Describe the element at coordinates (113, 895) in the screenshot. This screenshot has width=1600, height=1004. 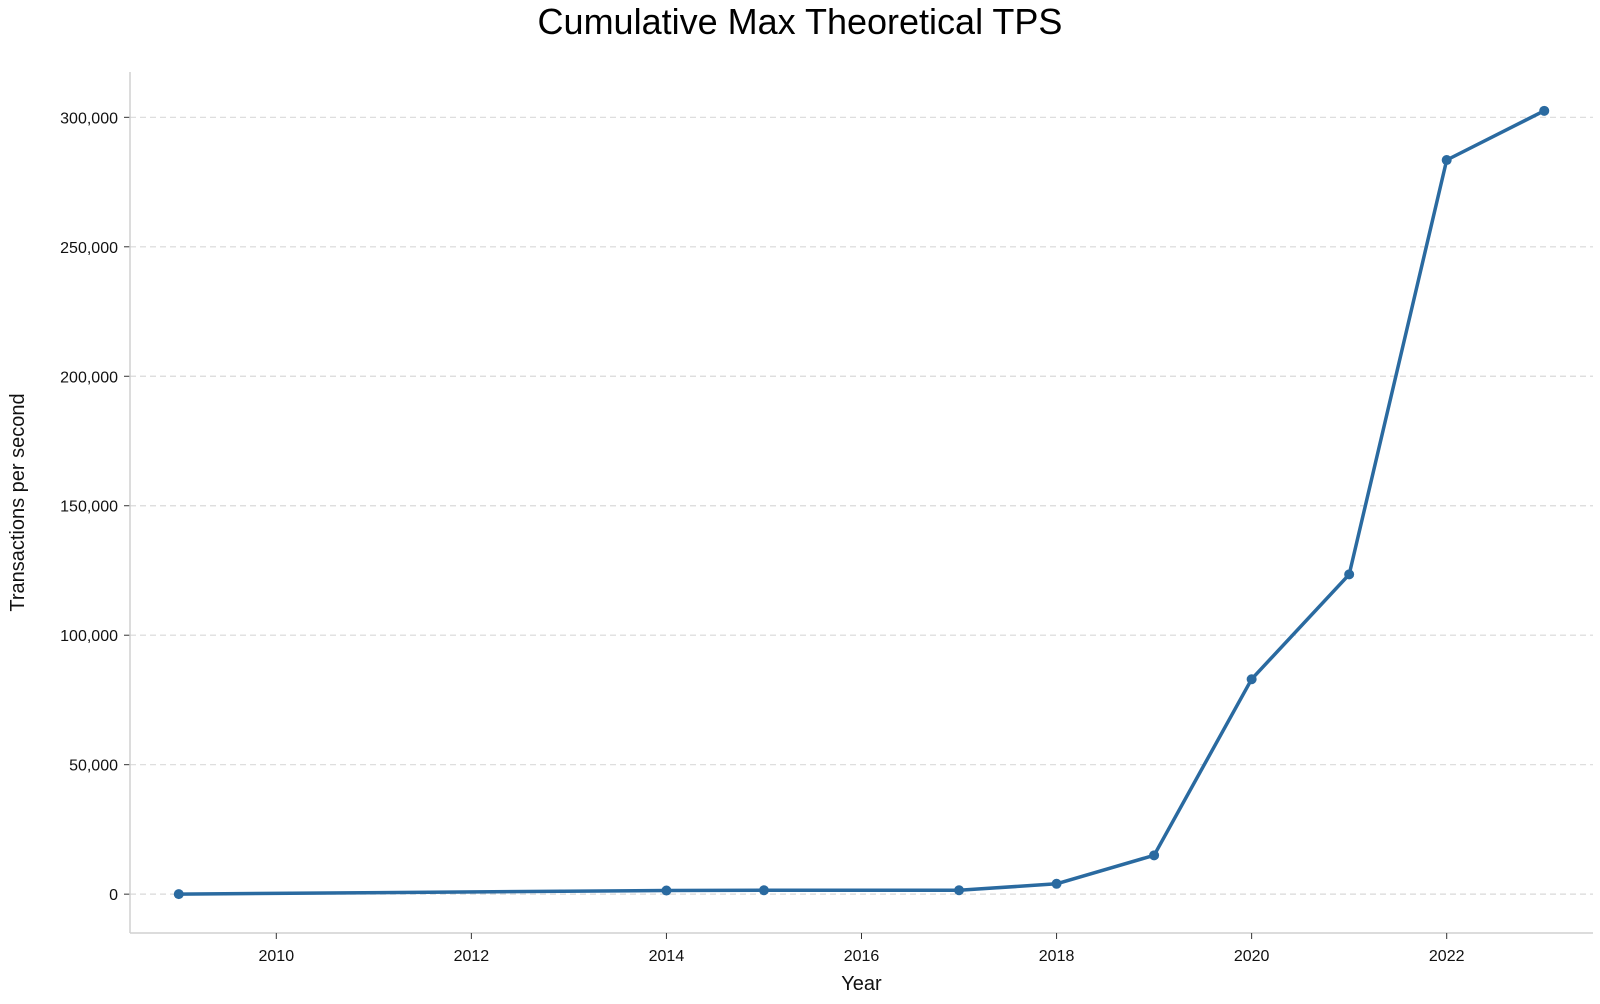
I see `y-tick-label: 0` at that location.